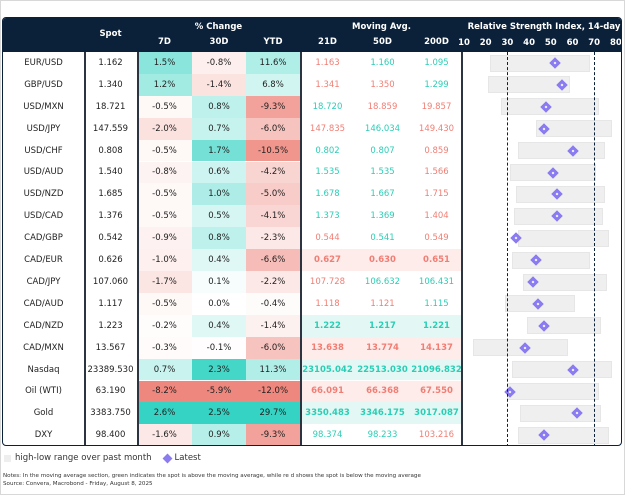 This screenshot has width=625, height=495. I want to click on range-swatch-icon, so click(7, 458).